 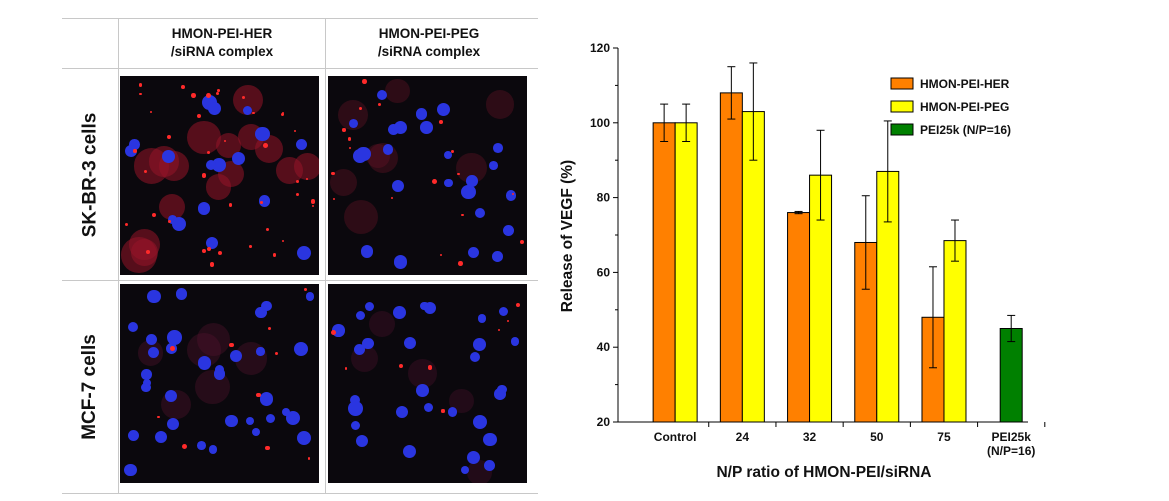 What do you see at coordinates (604, 347) in the screenshot?
I see `y-tick-label: 40` at bounding box center [604, 347].